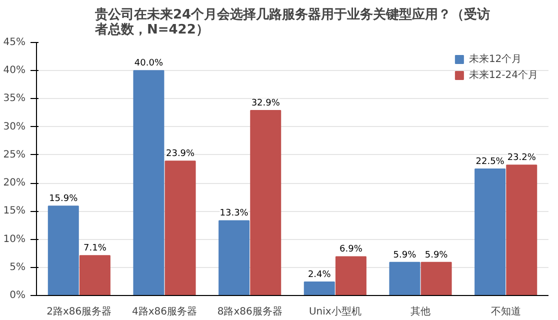 This screenshot has width=558, height=320. What do you see at coordinates (14, 126) in the screenshot?
I see `y-tick-label: 30%` at bounding box center [14, 126].